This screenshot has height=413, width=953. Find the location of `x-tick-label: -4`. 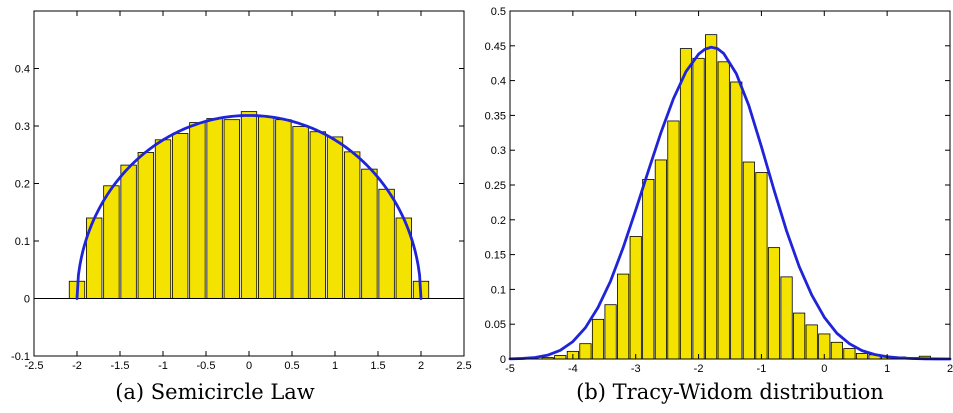

x-tick-label: -4 is located at coordinates (573, 369).